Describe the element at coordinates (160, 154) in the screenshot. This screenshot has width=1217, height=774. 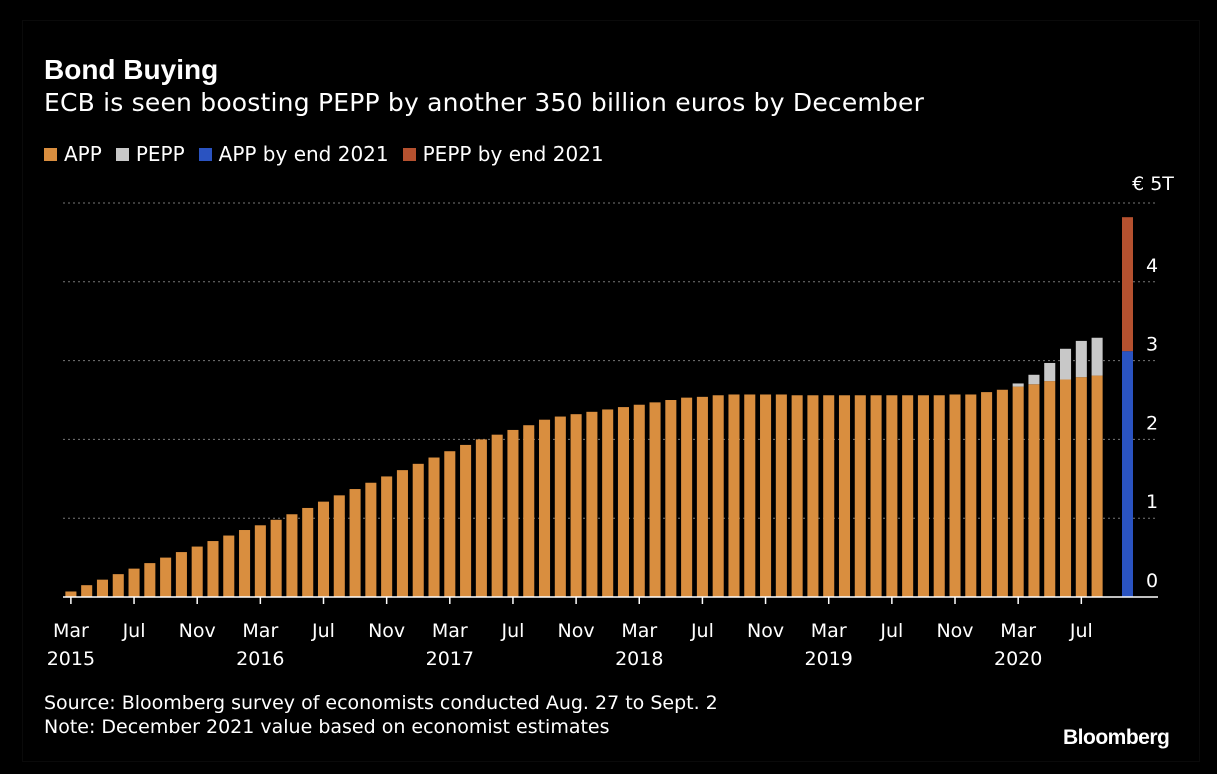
I see `legend-label-pepp: PEPP` at that location.